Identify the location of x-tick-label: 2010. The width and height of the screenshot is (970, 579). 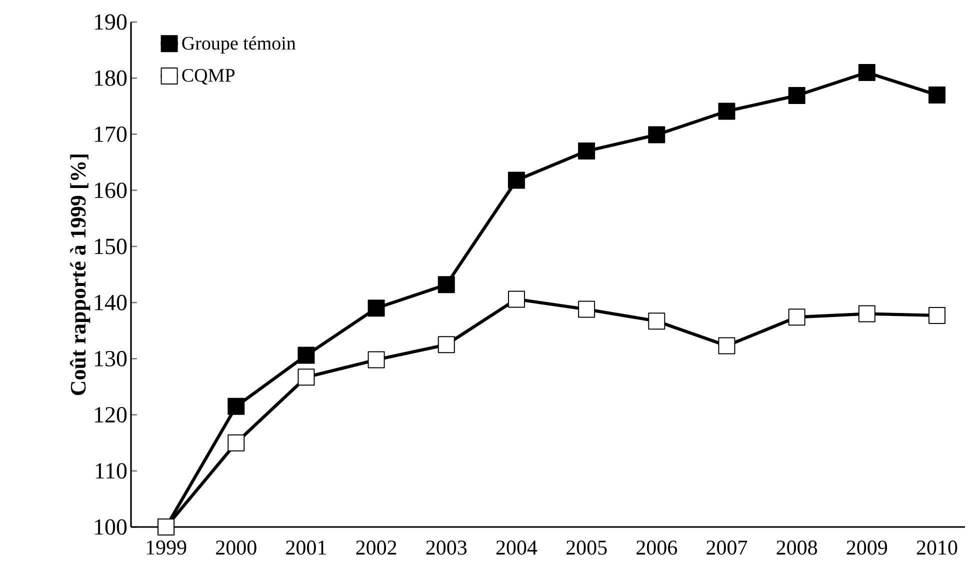
(937, 547).